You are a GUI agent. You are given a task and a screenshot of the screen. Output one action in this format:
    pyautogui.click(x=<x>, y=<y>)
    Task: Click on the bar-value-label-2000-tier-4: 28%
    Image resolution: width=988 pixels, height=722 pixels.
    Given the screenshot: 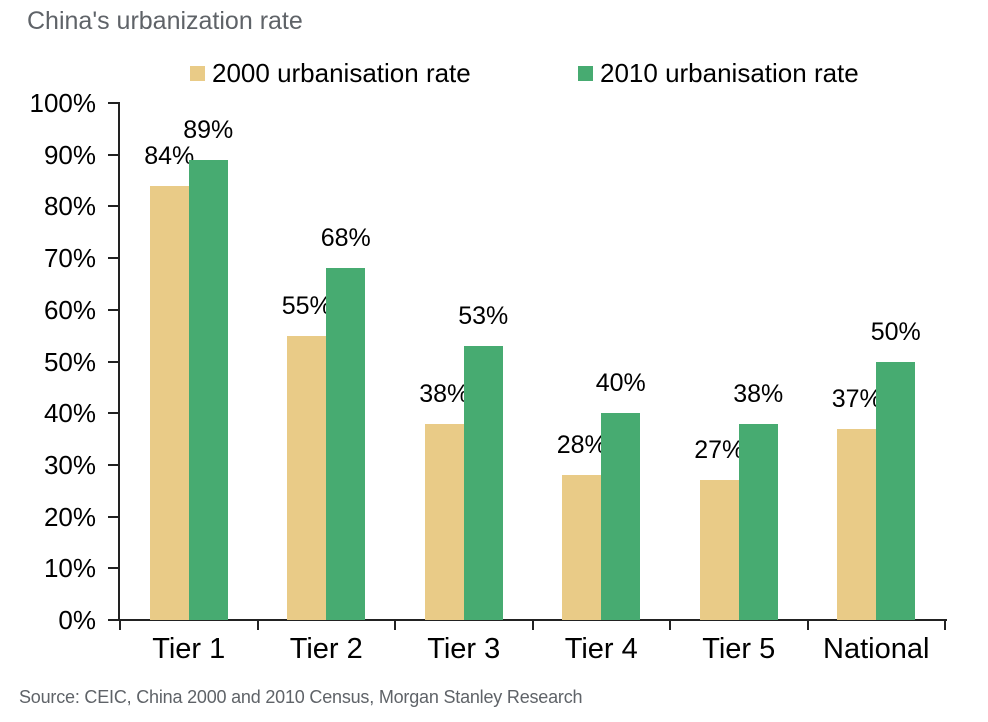 What is the action you would take?
    pyautogui.click(x=581, y=445)
    